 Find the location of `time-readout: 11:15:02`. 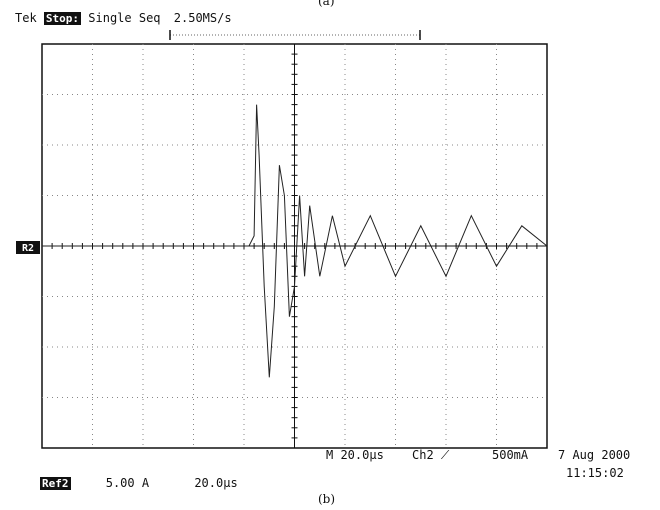

time-readout: 11:15:02 is located at coordinates (595, 473).